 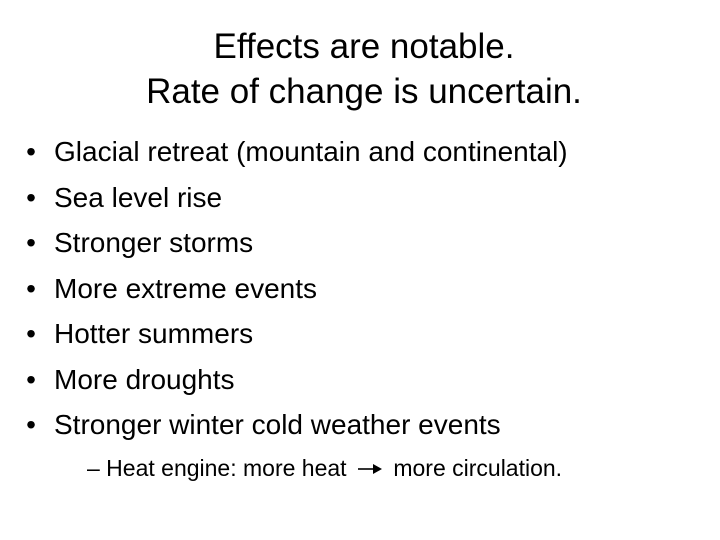 I want to click on bullet-text: Stronger storms, so click(x=154, y=242).